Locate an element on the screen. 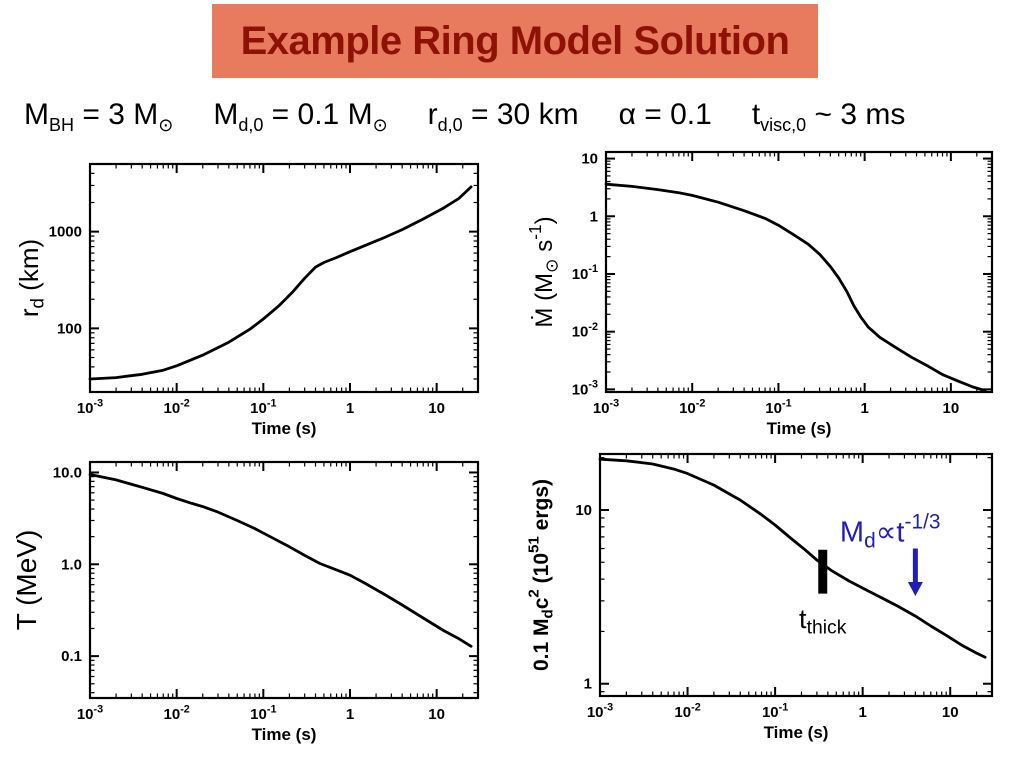 This screenshot has width=1024, height=768. svg-text: tthick is located at coordinates (823, 621).